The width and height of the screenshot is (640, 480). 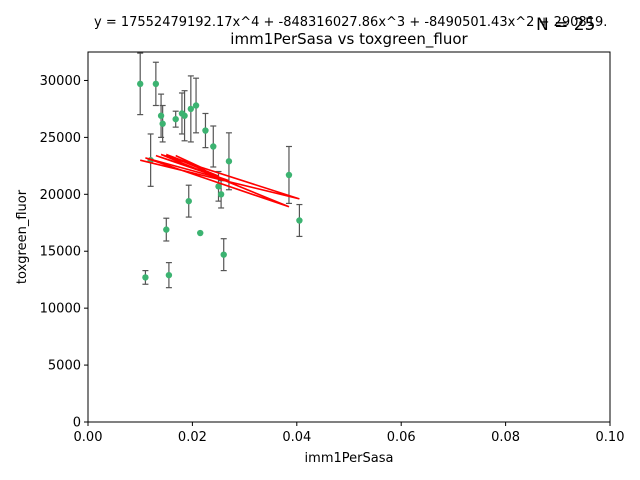 I want to click on x-tick-label: 0.10, so click(x=610, y=437).